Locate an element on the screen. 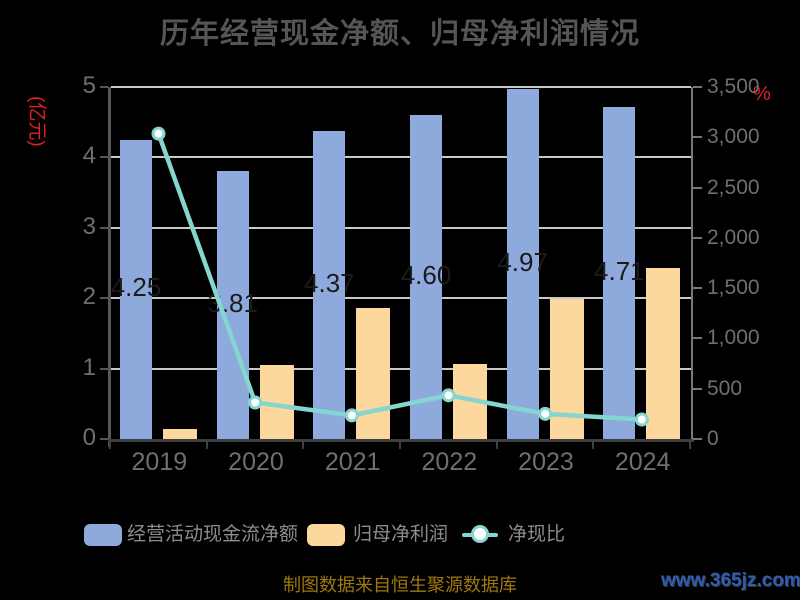 Image resolution: width=800 pixels, height=600 pixels. right-axis-tick-label: 1,000 is located at coordinates (733, 338).